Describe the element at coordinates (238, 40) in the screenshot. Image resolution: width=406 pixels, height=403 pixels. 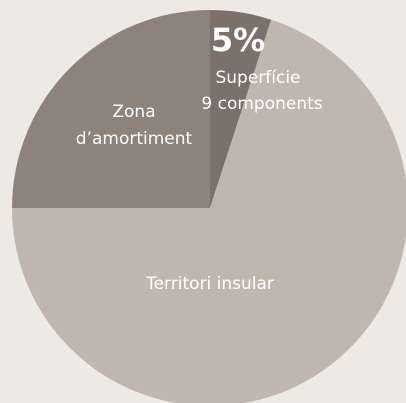
I see `value-label: 5%` at that location.